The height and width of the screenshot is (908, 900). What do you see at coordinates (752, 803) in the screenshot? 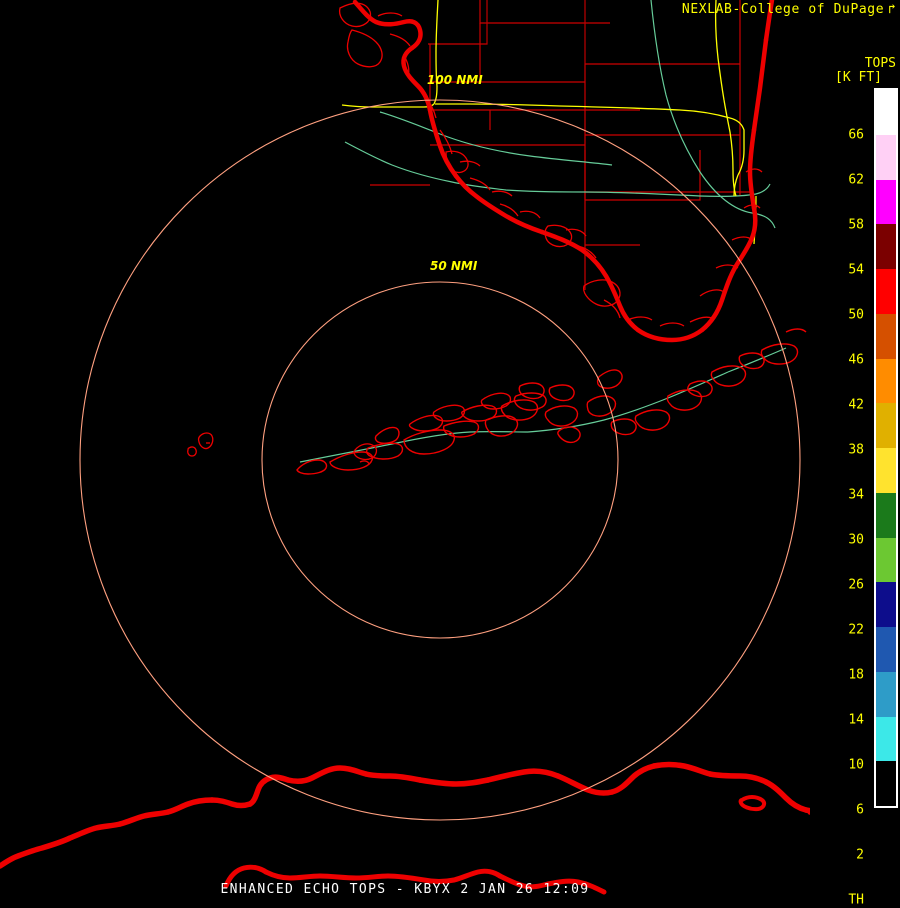
I see `coastline-cuba-keys` at bounding box center [752, 803].